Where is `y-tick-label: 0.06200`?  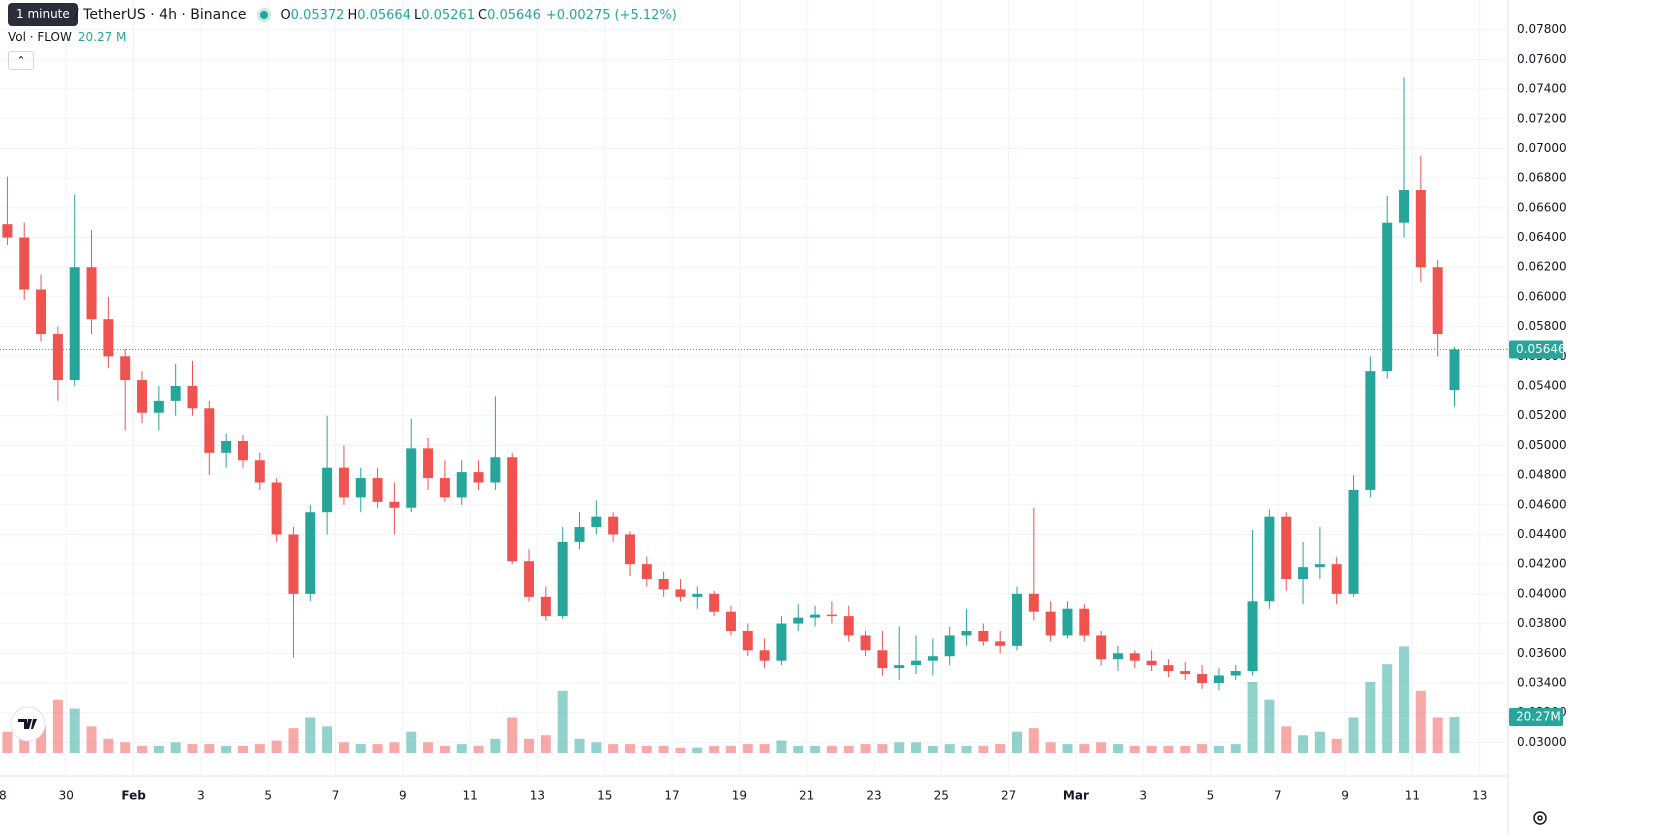
y-tick-label: 0.06200 is located at coordinates (1542, 267).